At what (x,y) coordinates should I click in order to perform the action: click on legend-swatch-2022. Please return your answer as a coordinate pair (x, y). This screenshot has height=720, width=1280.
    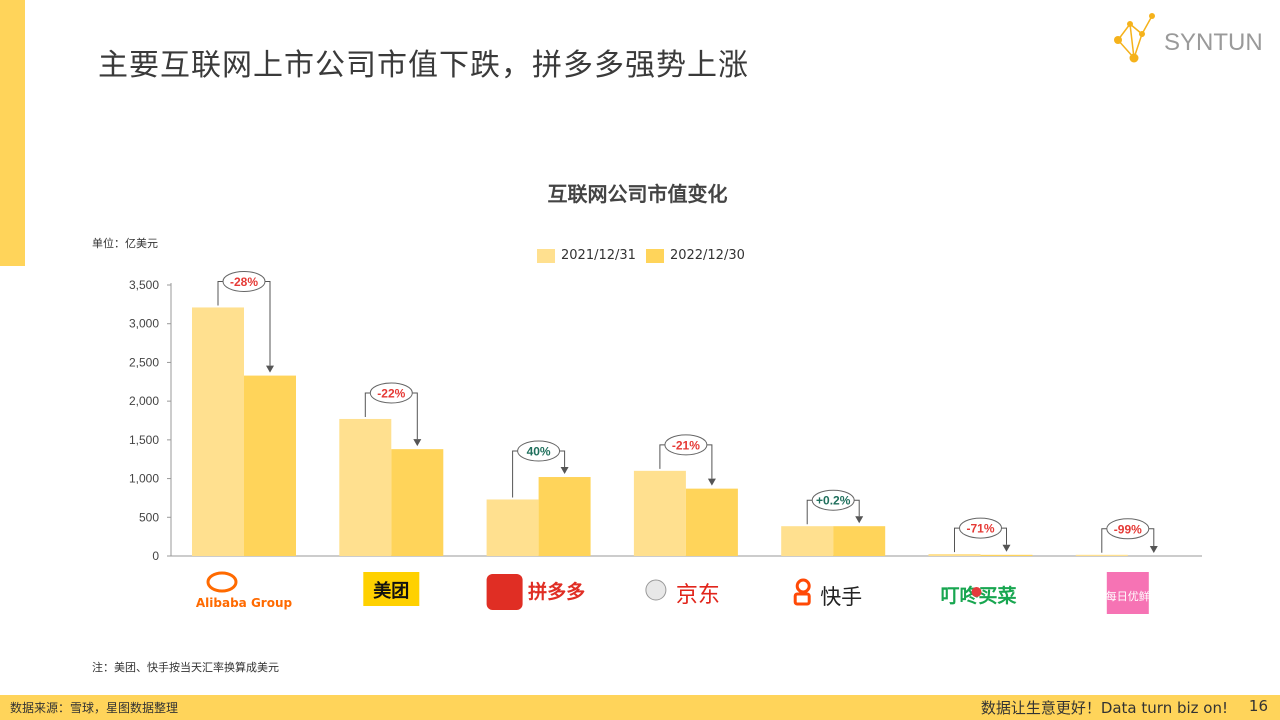
    Looking at the image, I should click on (654, 255).